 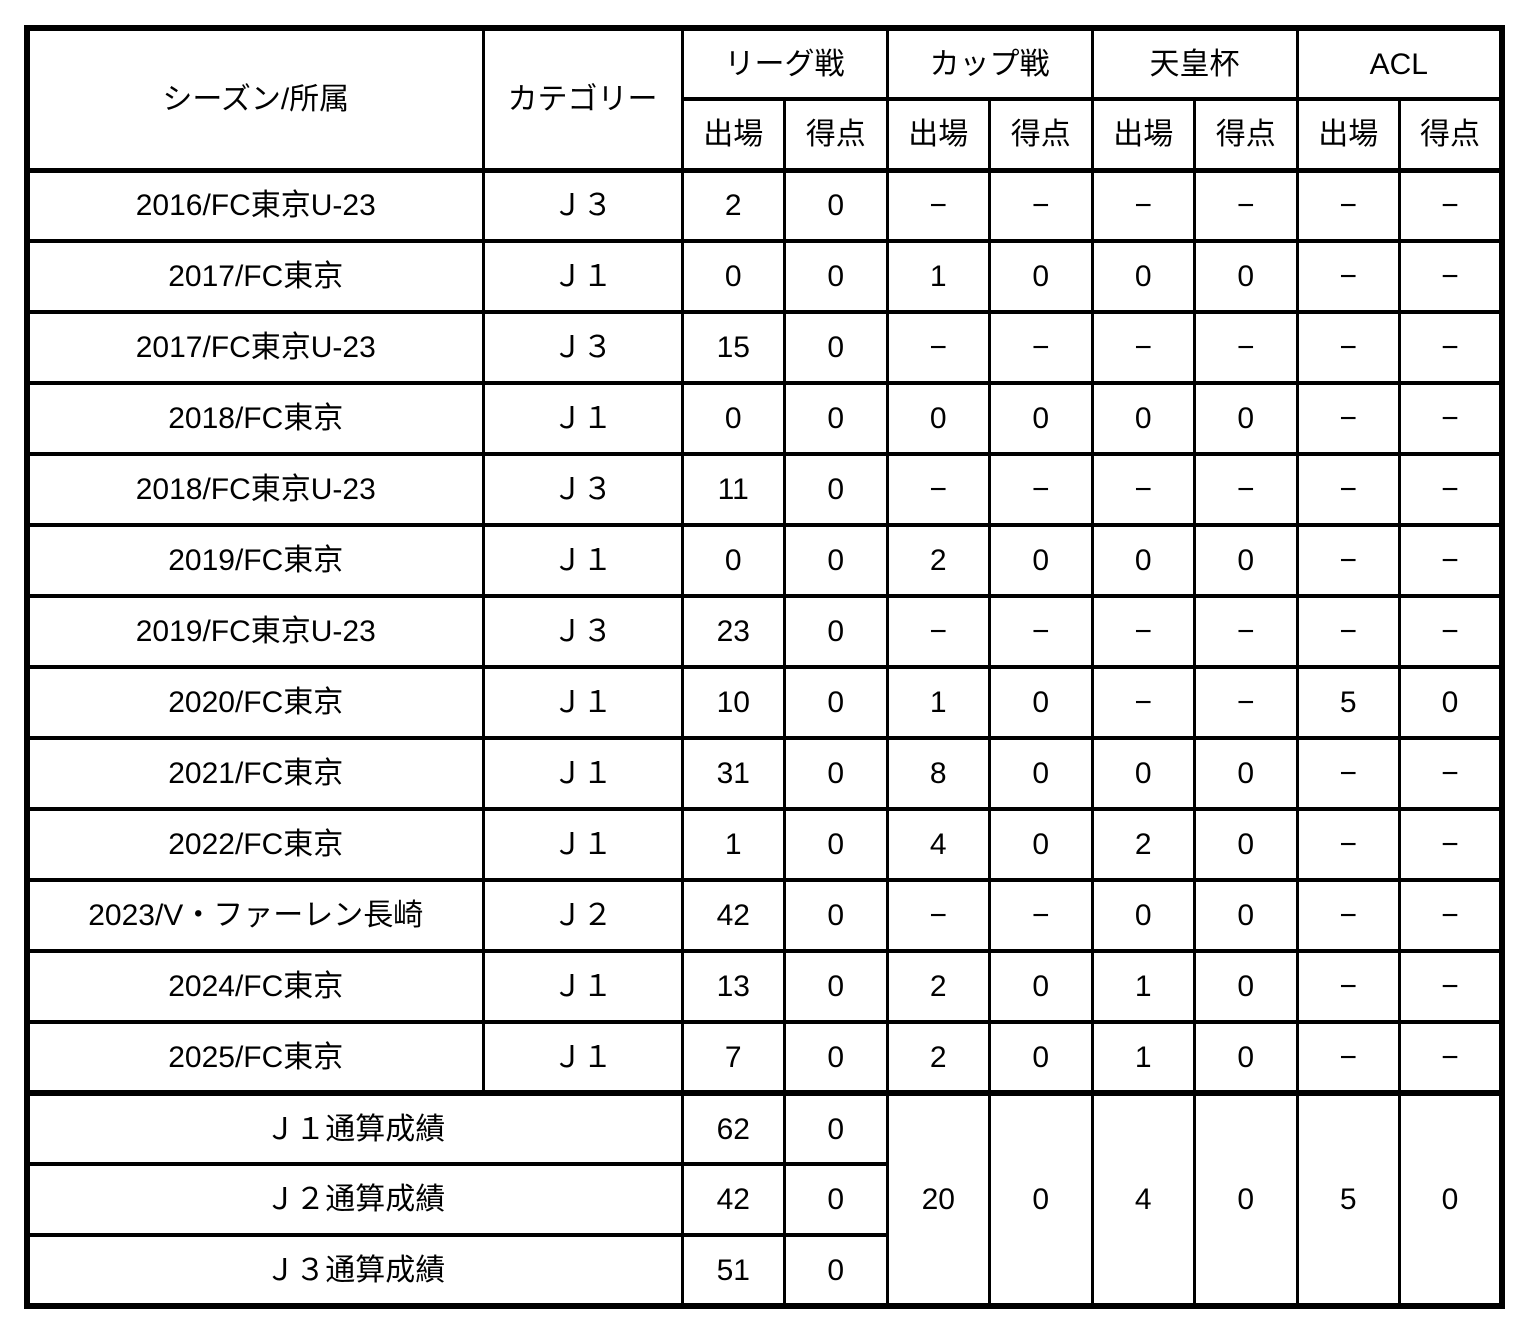 I want to click on season-cell: 2017/FC東京, so click(x=255, y=276).